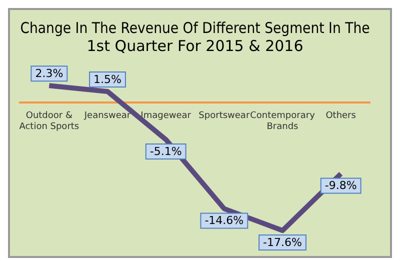  Describe the element at coordinates (224, 116) in the screenshot. I see `x-tick-label: Sportswear` at that location.